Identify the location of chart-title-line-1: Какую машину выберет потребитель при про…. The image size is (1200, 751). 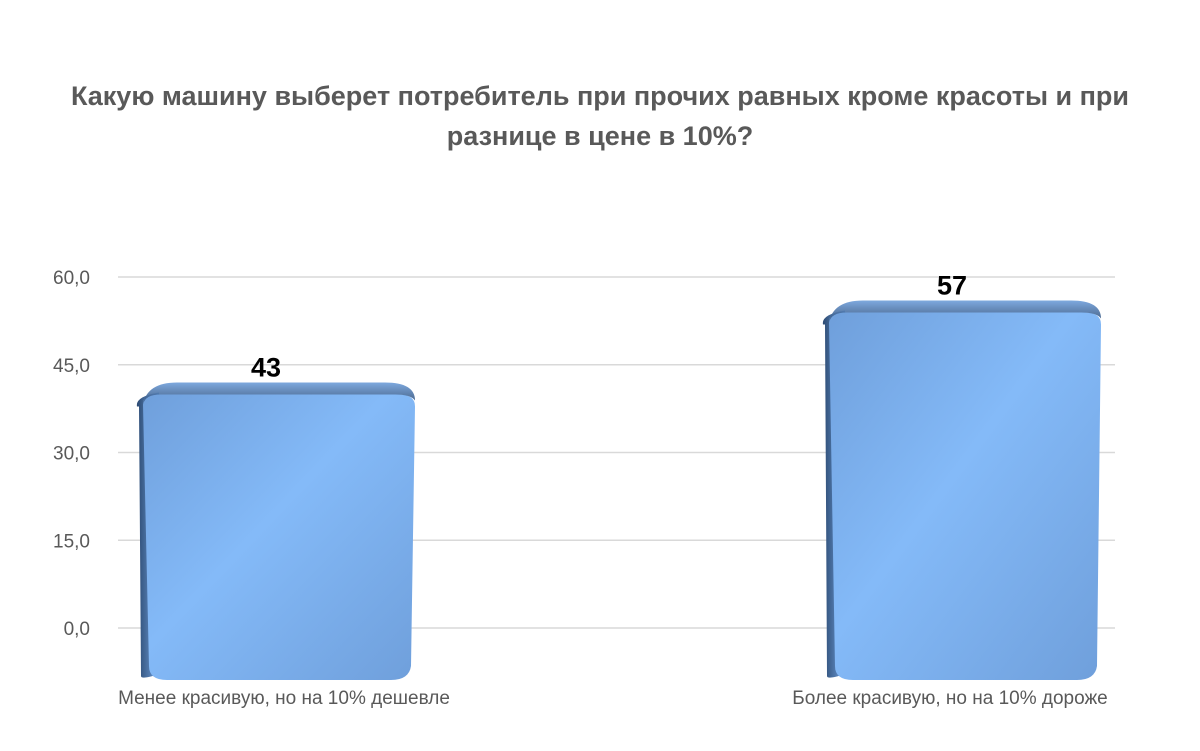
(600, 96).